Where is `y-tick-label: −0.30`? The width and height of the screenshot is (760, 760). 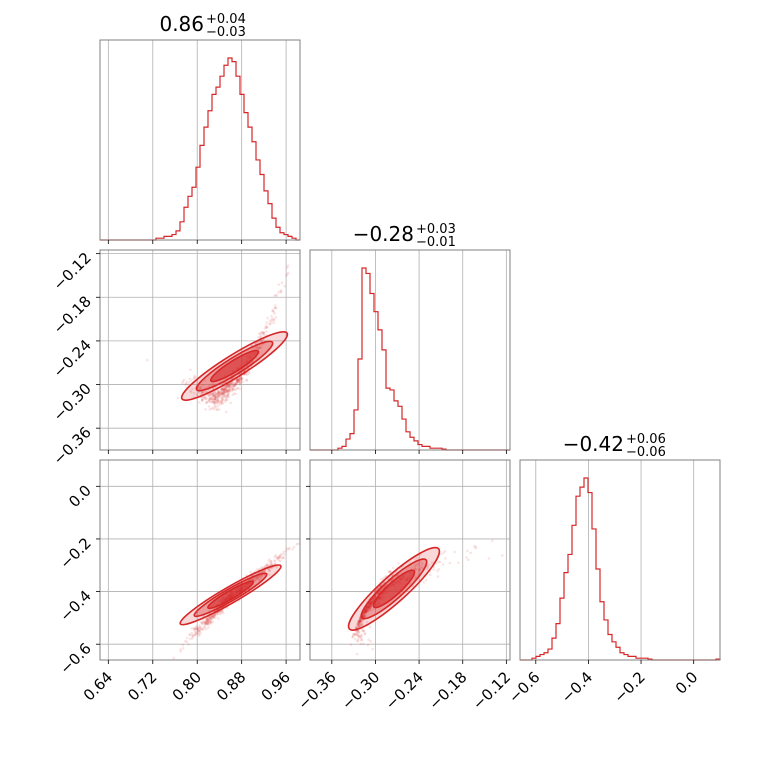 y-tick-label: −0.30 is located at coordinates (72, 402).